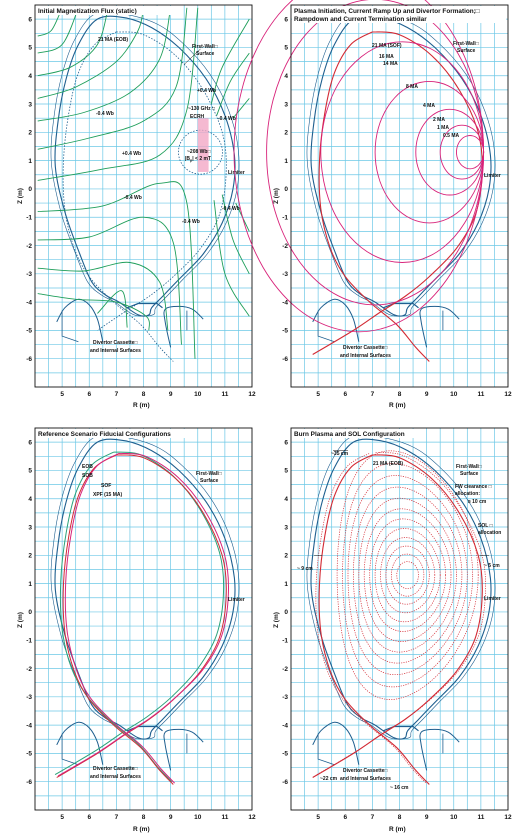  I want to click on x-tick-label: 11, so click(480, 817).